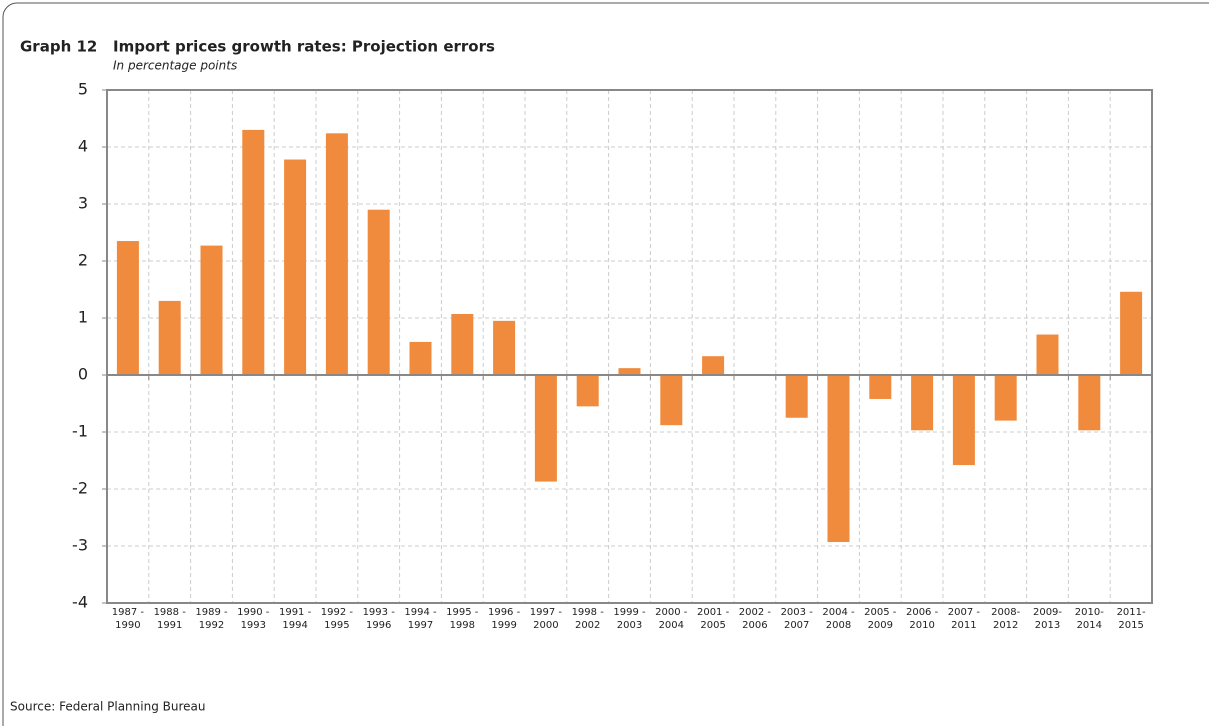 Image resolution: width=1209 pixels, height=726 pixels. I want to click on source: Source: Federal Planning Bureau, so click(108, 707).